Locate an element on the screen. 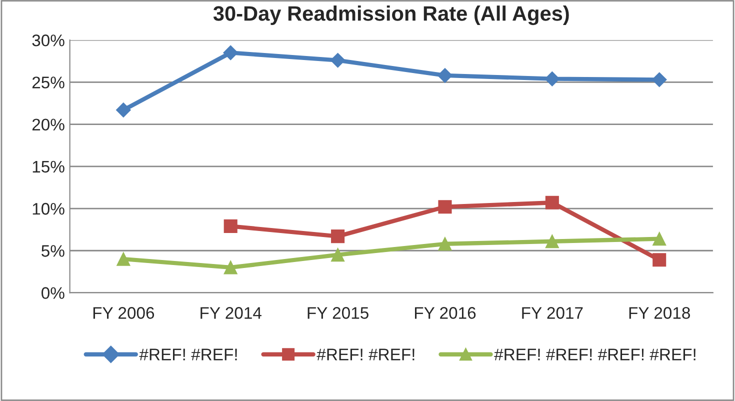 The image size is (735, 401). y-tick-label: 5% is located at coordinates (53, 251).